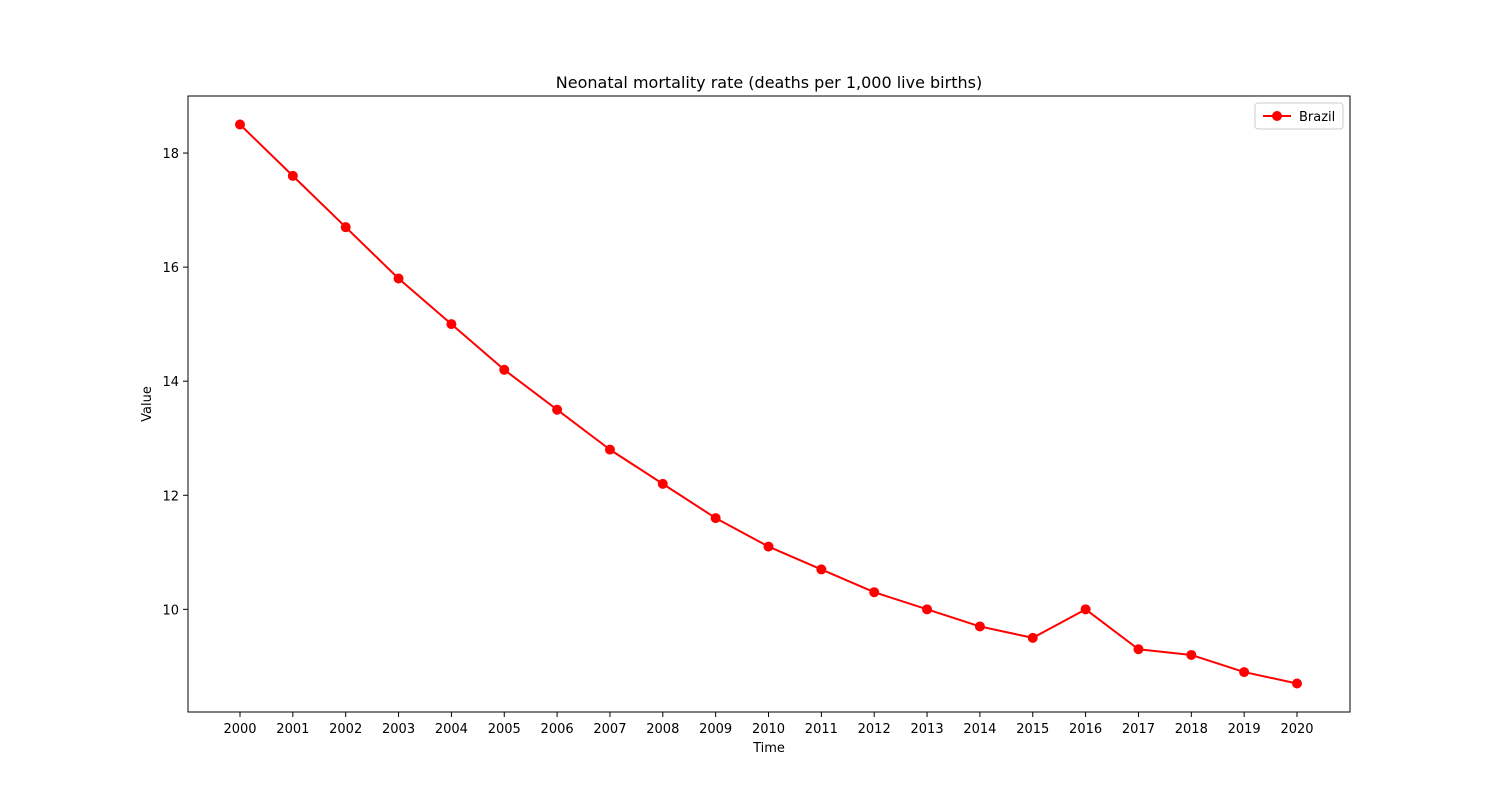  I want to click on x-tick-label: 2007, so click(609, 729).